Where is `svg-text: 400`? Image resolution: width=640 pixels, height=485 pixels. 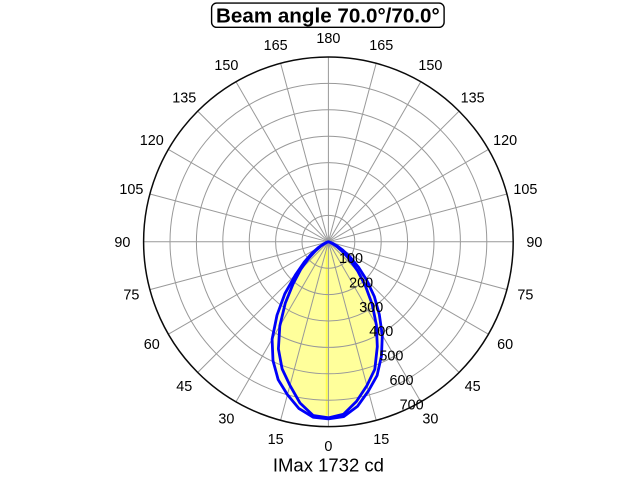 svg-text: 400 is located at coordinates (381, 332).